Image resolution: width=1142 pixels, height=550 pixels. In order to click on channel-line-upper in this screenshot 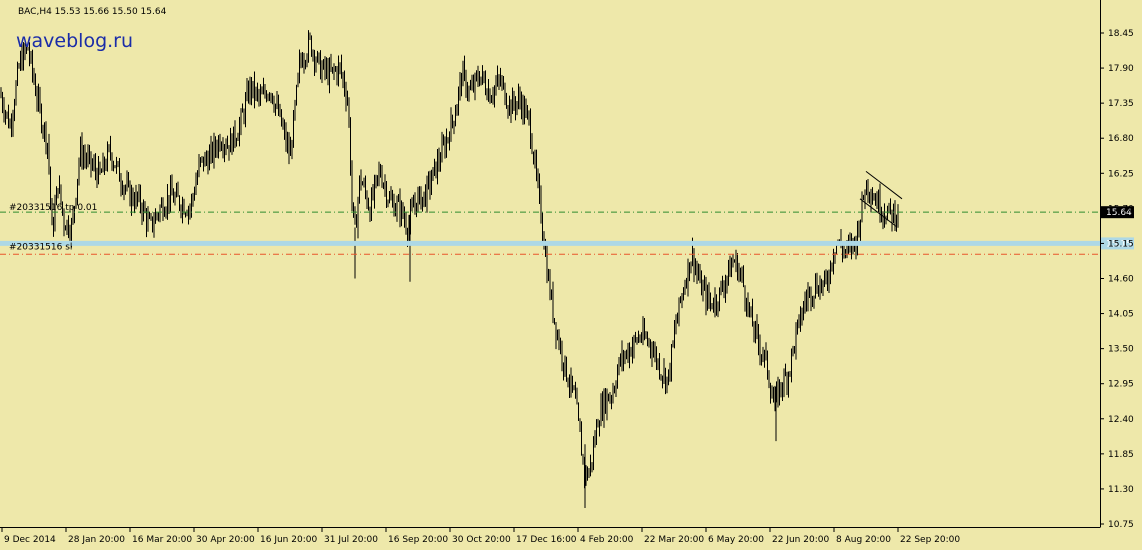, I will do `click(884, 185)`.